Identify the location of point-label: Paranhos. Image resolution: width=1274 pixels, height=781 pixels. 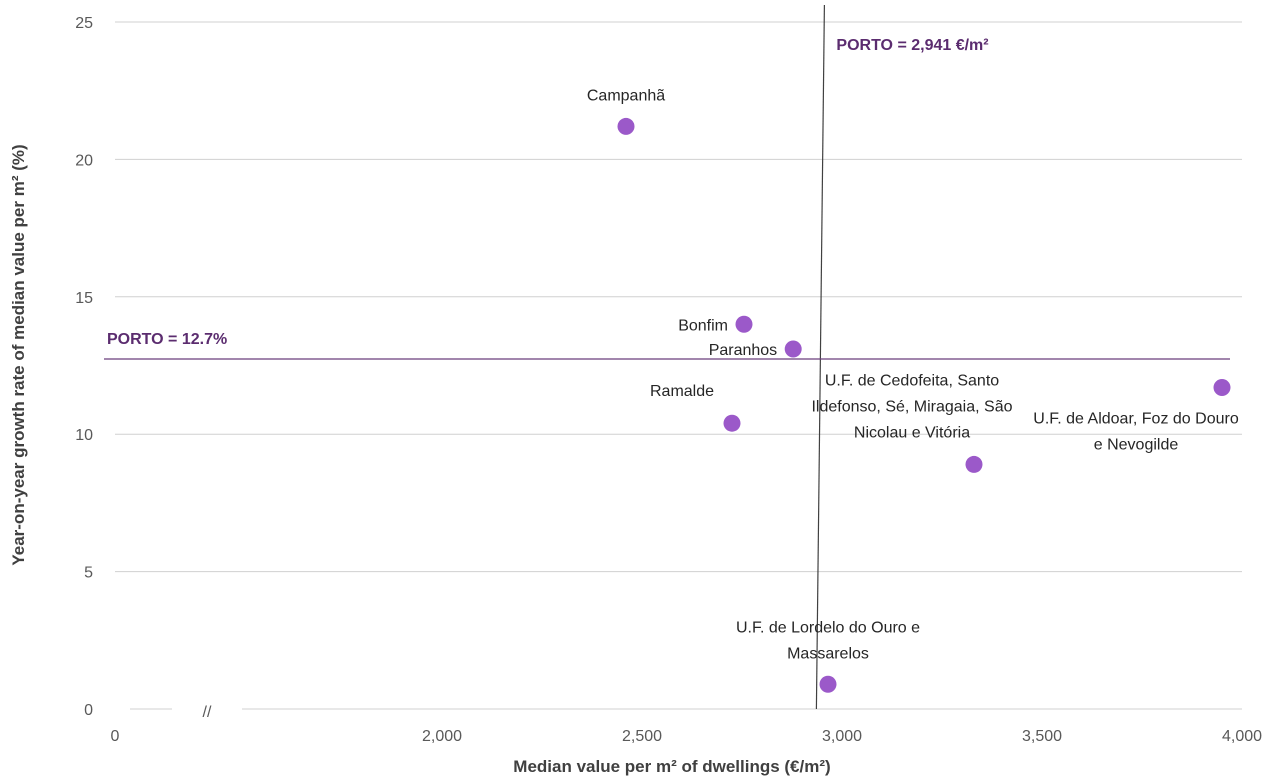
(743, 350).